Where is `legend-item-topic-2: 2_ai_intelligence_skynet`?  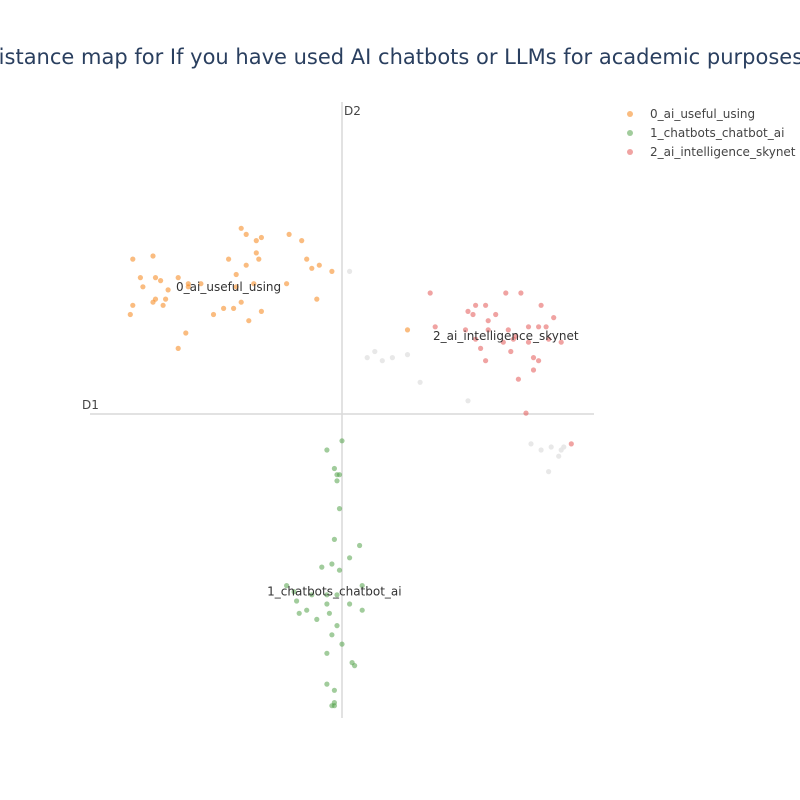
legend-item-topic-2: 2_ai_intelligence_skynet is located at coordinates (711, 152).